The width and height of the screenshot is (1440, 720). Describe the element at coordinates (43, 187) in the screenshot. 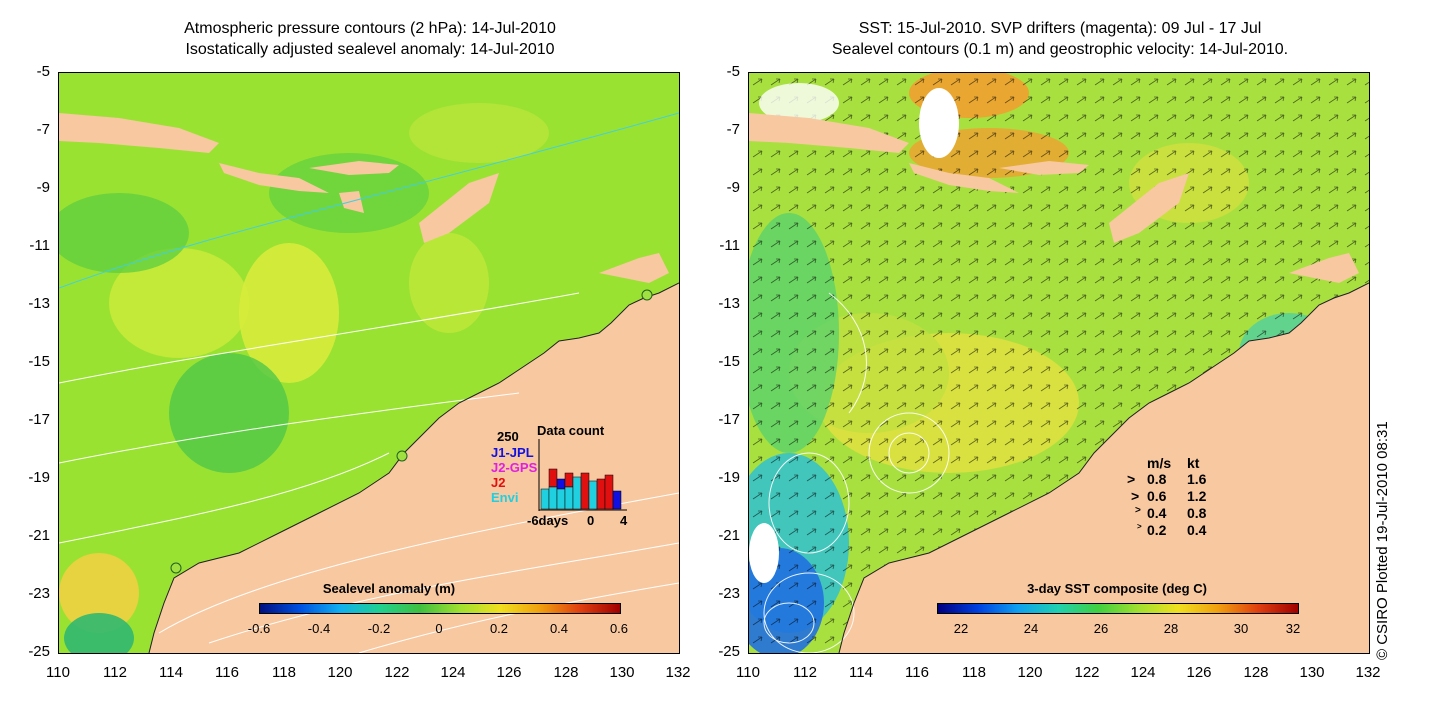

I see `left-y-tick: -9` at that location.